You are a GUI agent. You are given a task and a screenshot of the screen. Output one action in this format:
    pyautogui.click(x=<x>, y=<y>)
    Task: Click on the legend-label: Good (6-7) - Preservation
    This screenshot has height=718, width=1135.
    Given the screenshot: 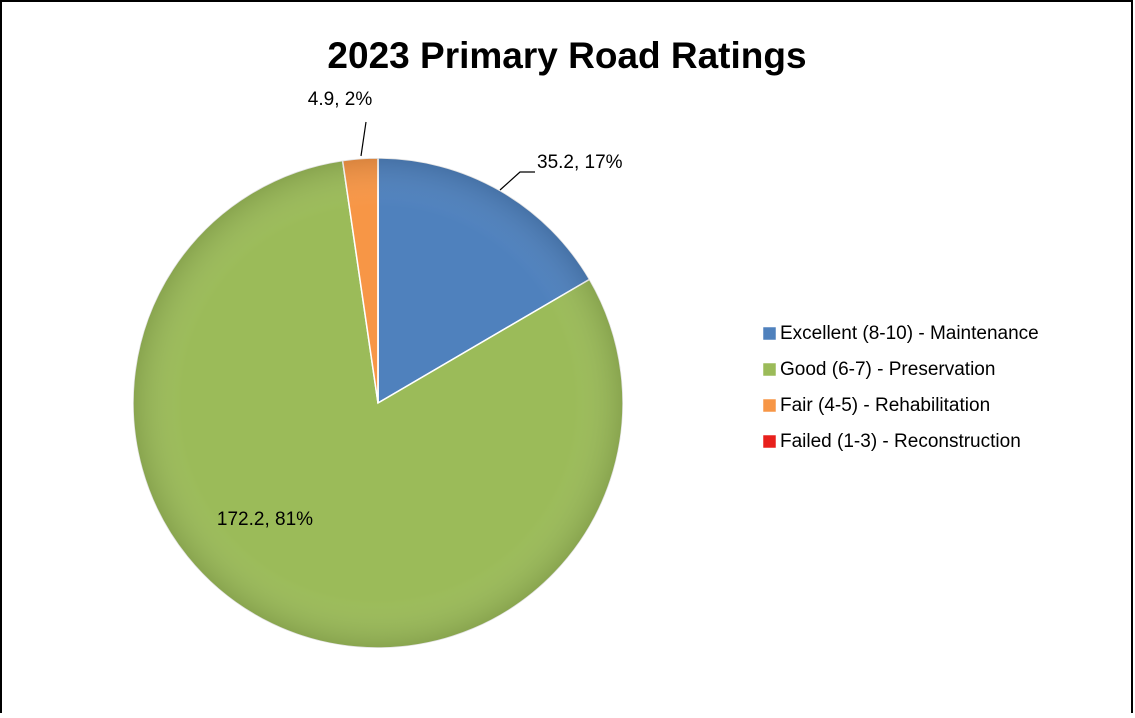 What is the action you would take?
    pyautogui.click(x=887, y=369)
    